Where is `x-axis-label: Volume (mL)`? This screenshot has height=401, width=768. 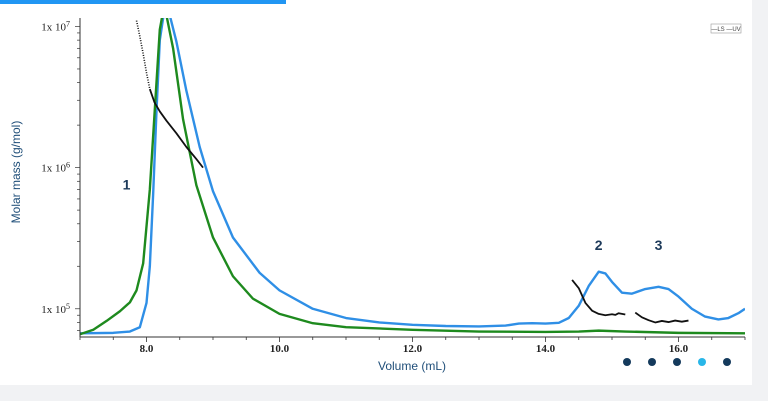 x-axis-label: Volume (mL) is located at coordinates (412, 366).